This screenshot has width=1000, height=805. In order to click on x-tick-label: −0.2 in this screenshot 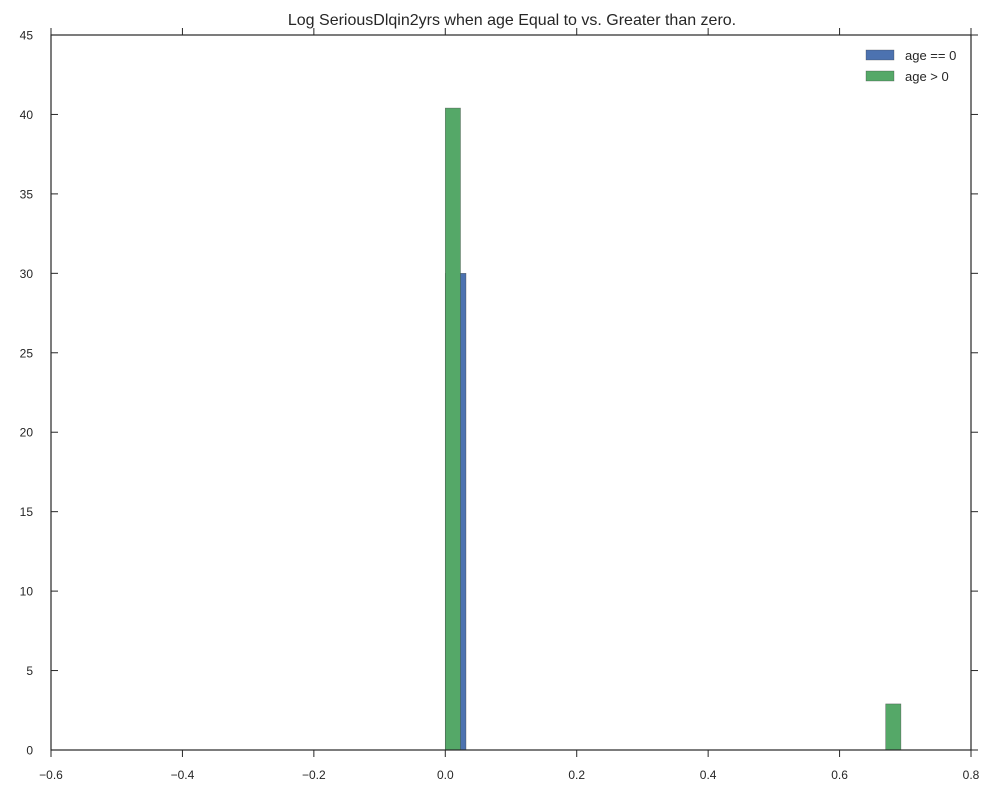, I will do `click(314, 775)`.